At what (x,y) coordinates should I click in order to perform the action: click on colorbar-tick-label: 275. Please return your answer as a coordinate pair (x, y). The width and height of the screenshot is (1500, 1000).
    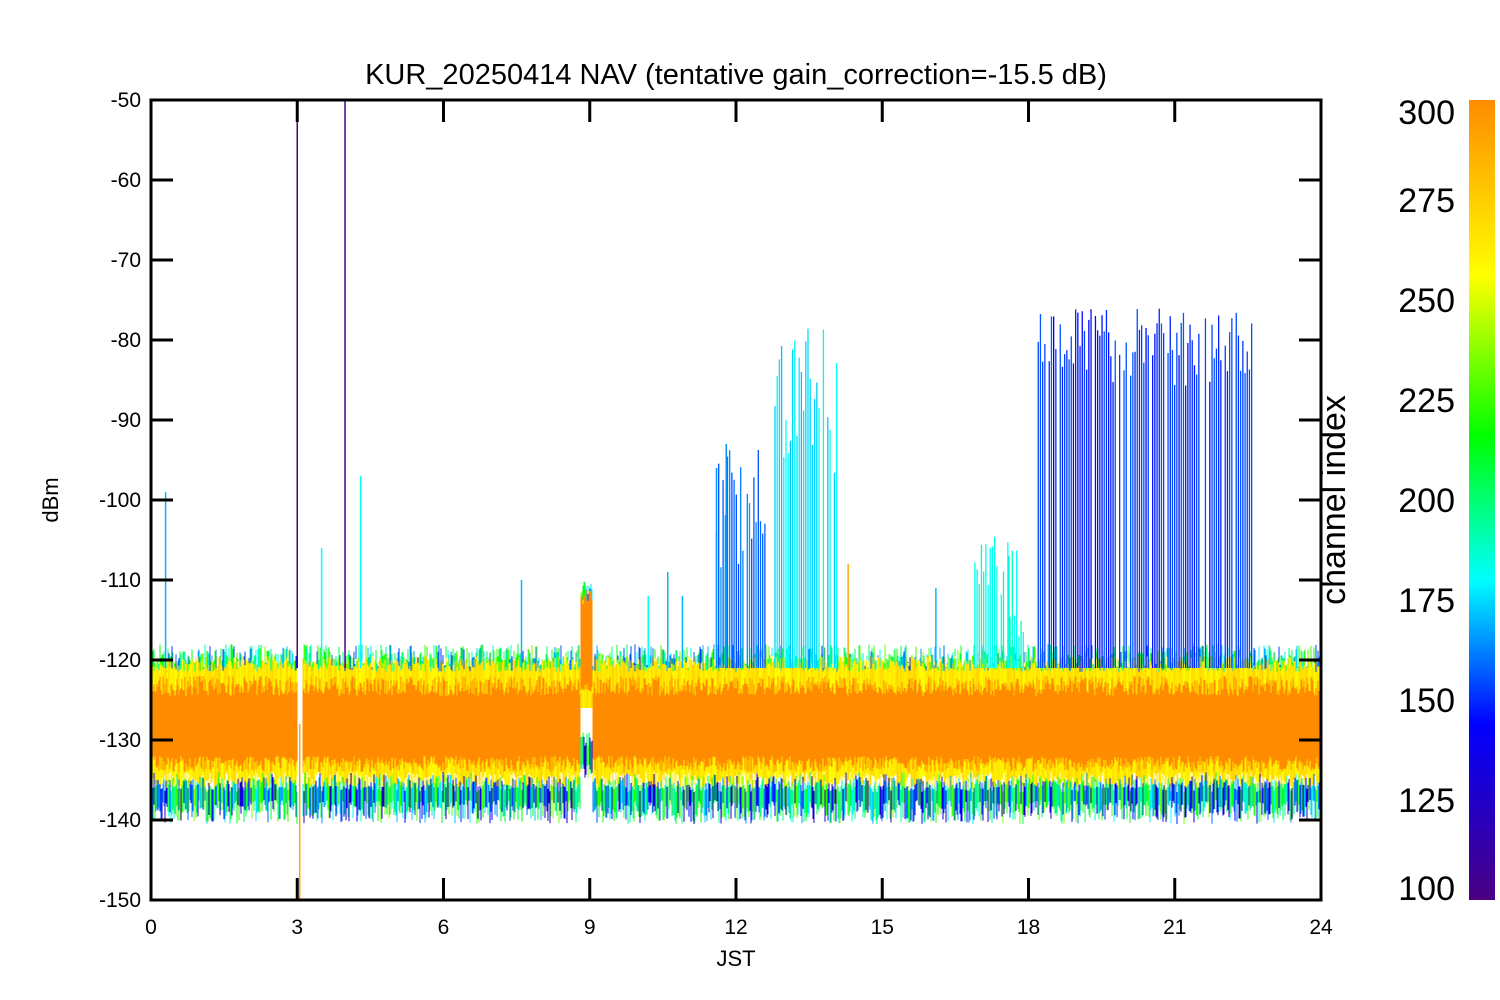
    Looking at the image, I should click on (1426, 201).